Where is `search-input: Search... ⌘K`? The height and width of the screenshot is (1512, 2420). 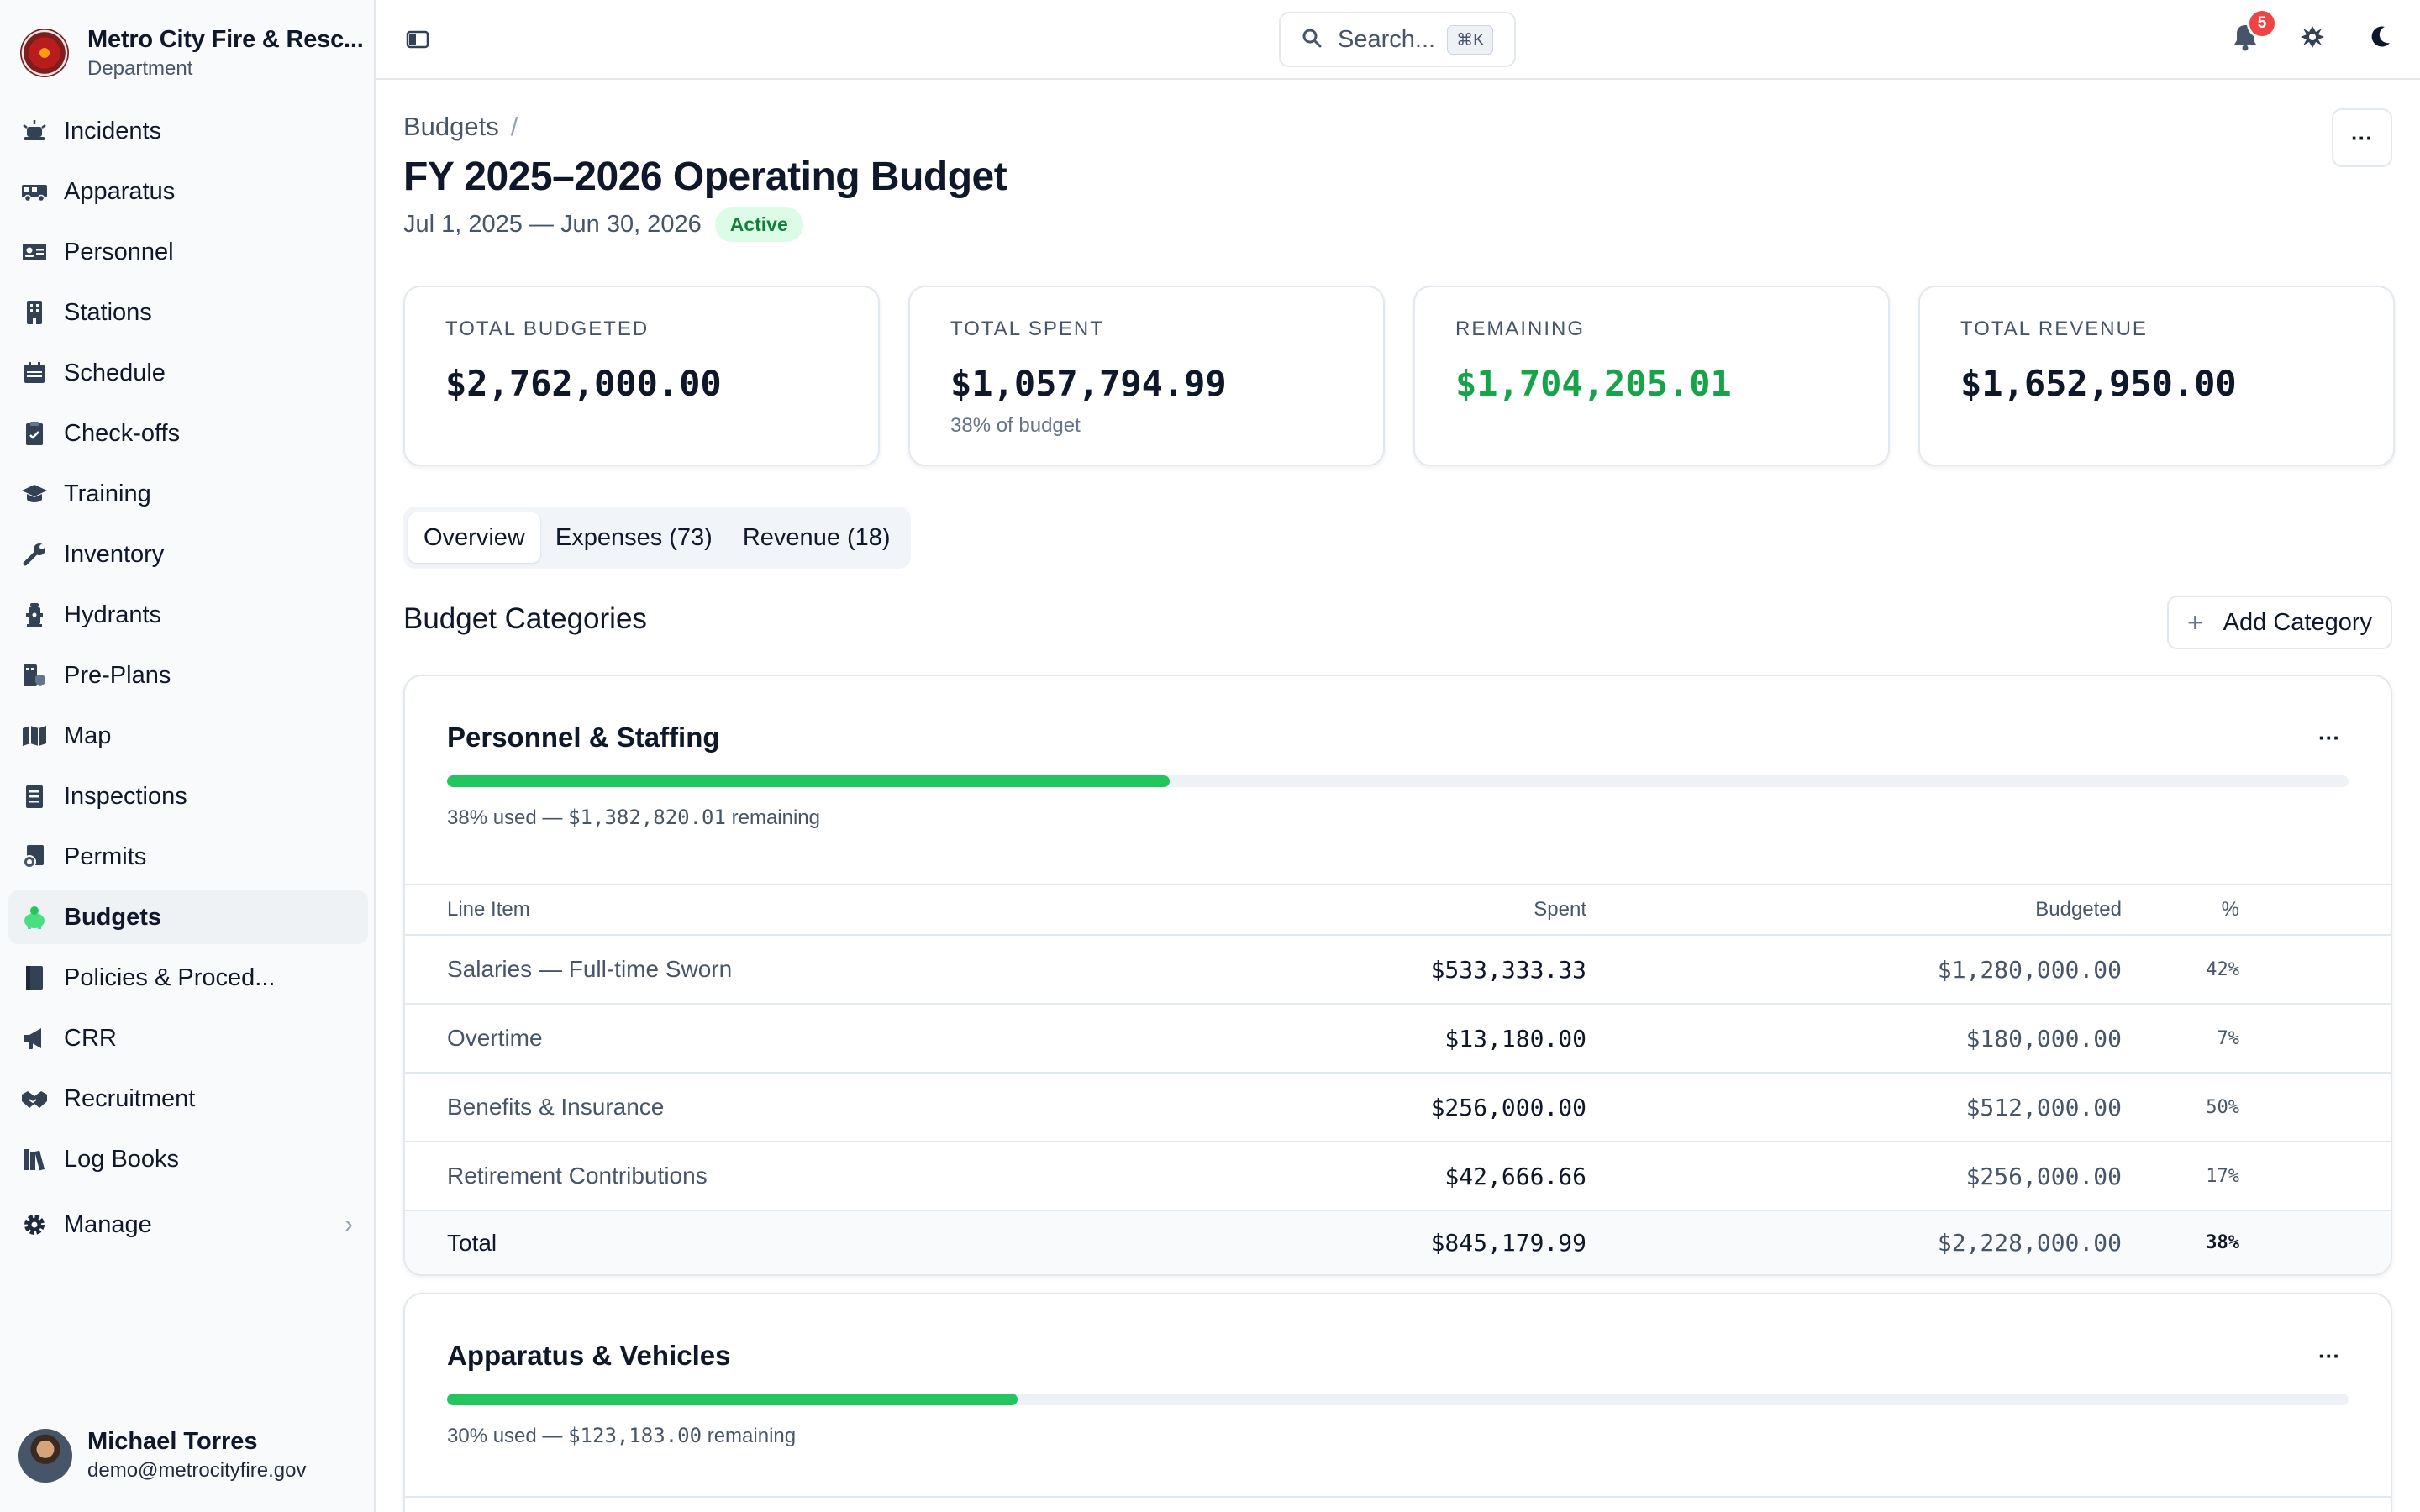 search-input: Search... ⌘K is located at coordinates (1397, 39).